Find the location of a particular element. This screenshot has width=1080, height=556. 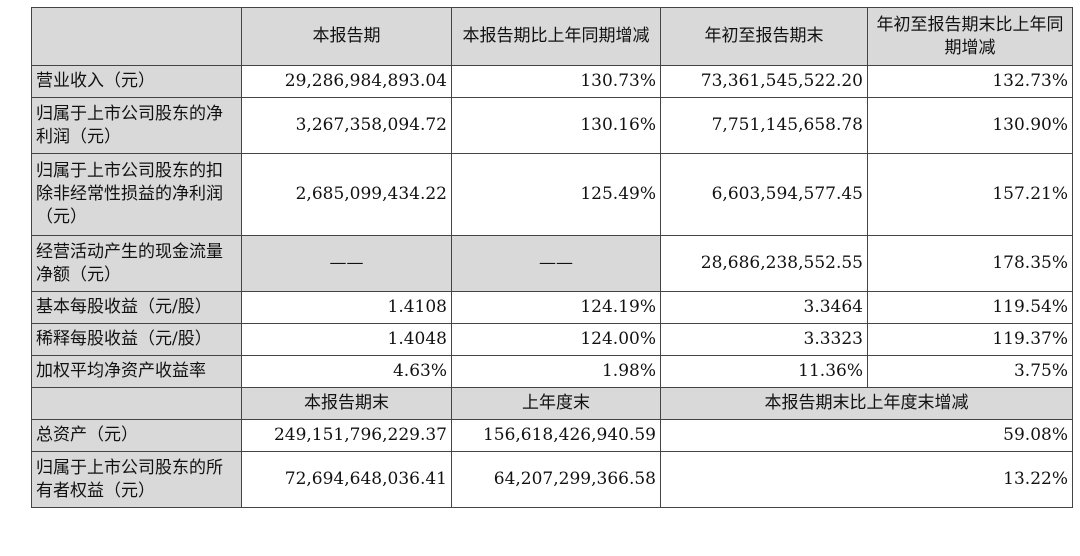

cell-value: 4.63% is located at coordinates (346, 371).